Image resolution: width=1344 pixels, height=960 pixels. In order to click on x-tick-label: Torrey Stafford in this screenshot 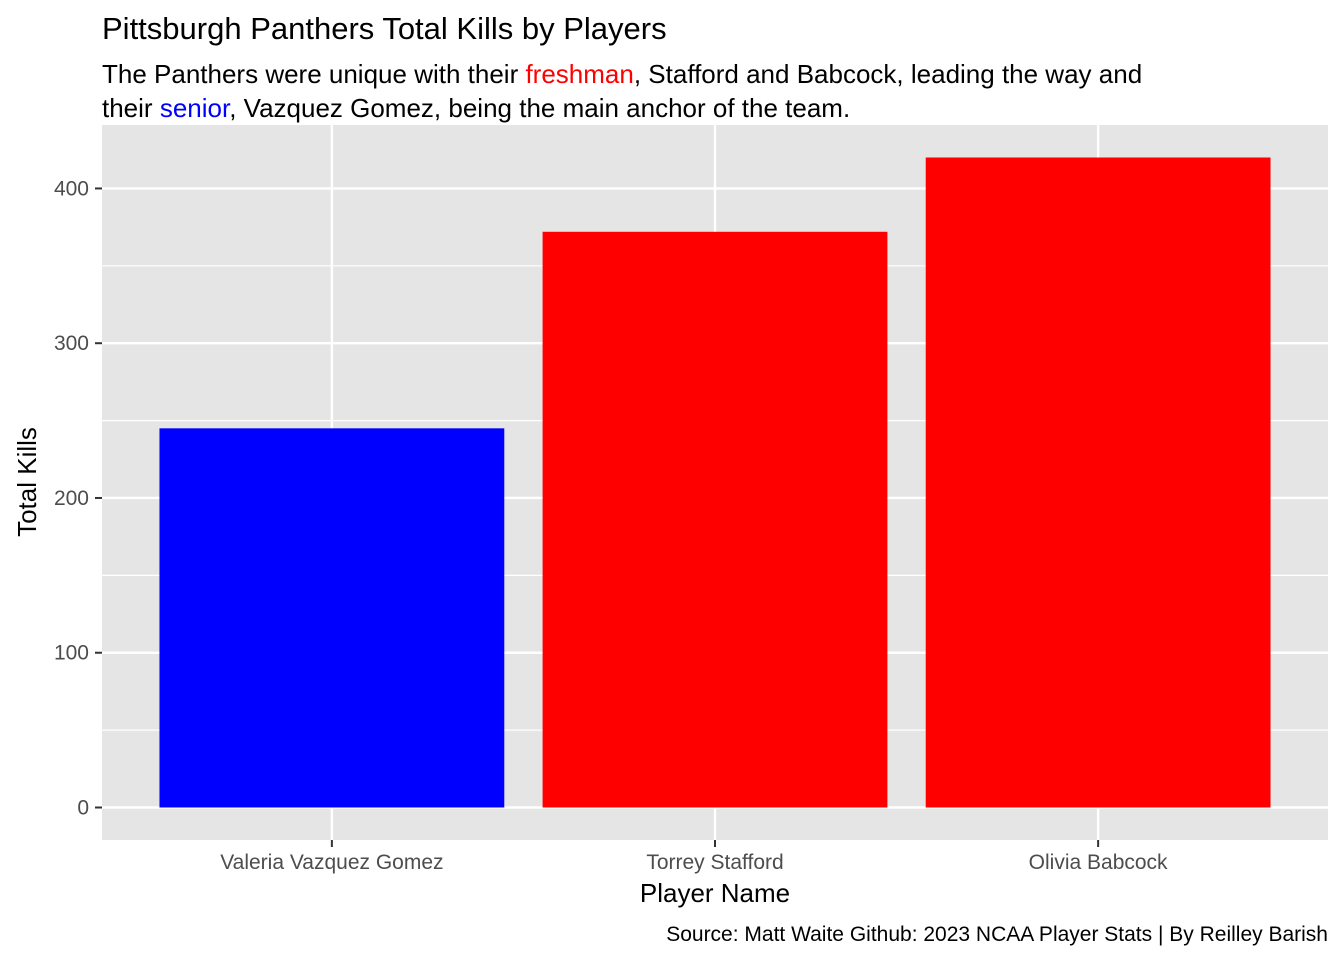, I will do `click(714, 862)`.